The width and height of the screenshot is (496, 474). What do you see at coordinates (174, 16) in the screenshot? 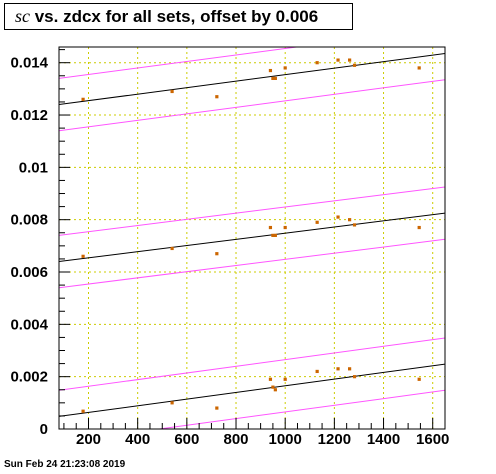
I see `title-text: vs. zdcx for all sets, offset by 0.006` at bounding box center [174, 16].